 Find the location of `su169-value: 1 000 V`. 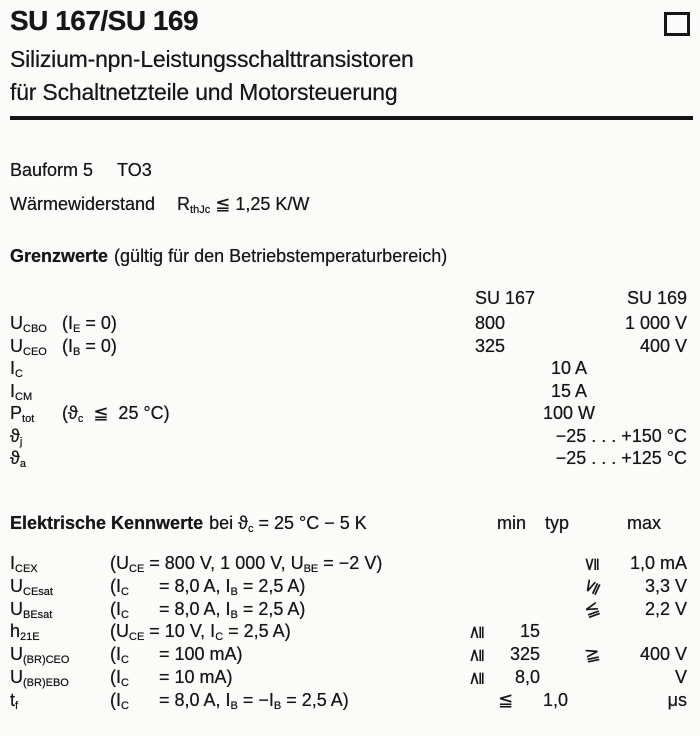

su169-value: 1 000 V is located at coordinates (655, 323).